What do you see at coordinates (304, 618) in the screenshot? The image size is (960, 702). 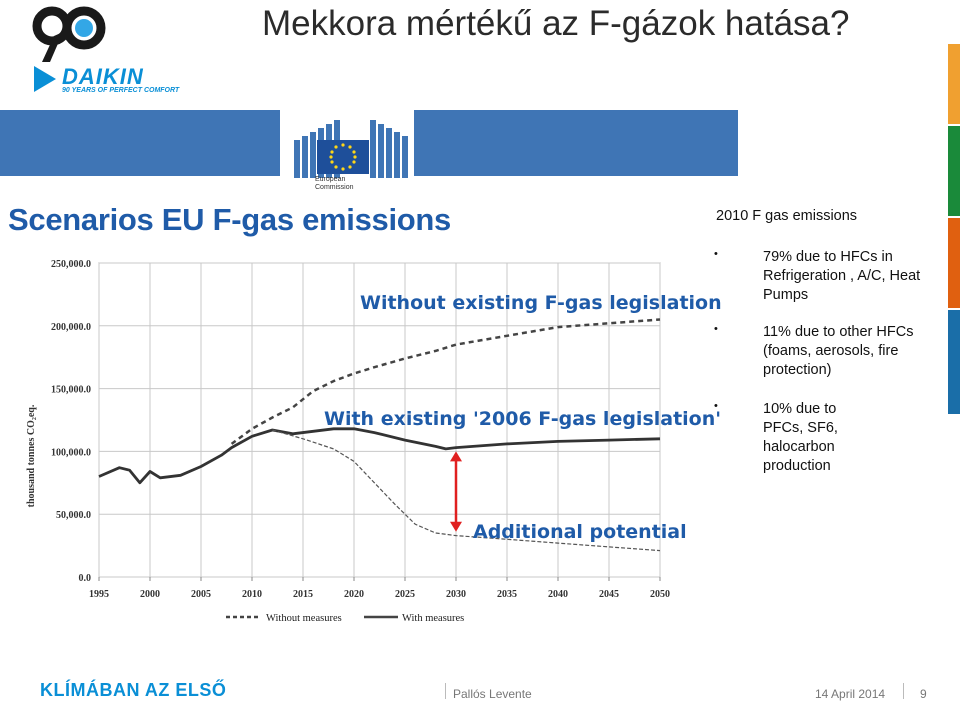 I see `legend-without-label: Without measures` at bounding box center [304, 618].